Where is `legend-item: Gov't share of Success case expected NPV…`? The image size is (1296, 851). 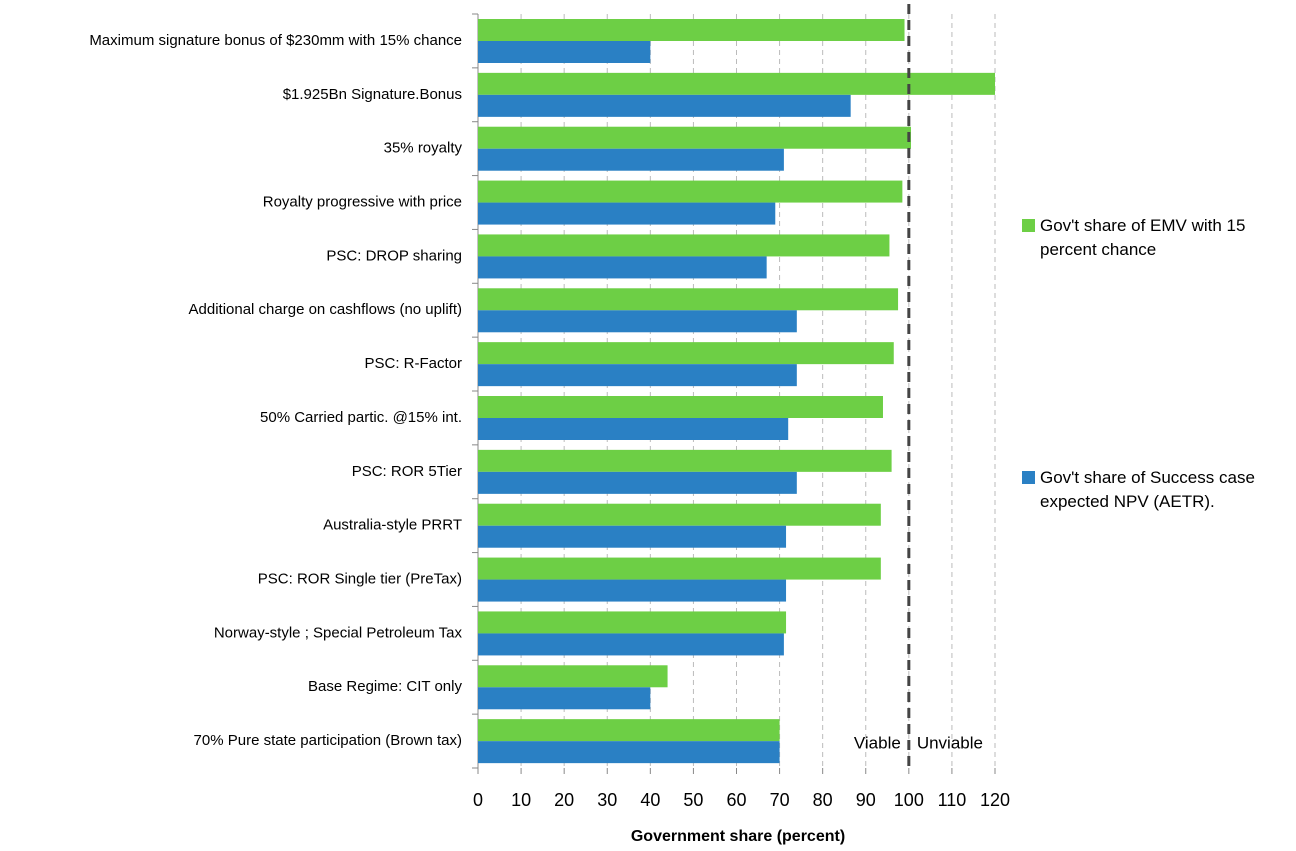
legend-item: Gov't share of Success case expected NPV… is located at coordinates (1152, 490).